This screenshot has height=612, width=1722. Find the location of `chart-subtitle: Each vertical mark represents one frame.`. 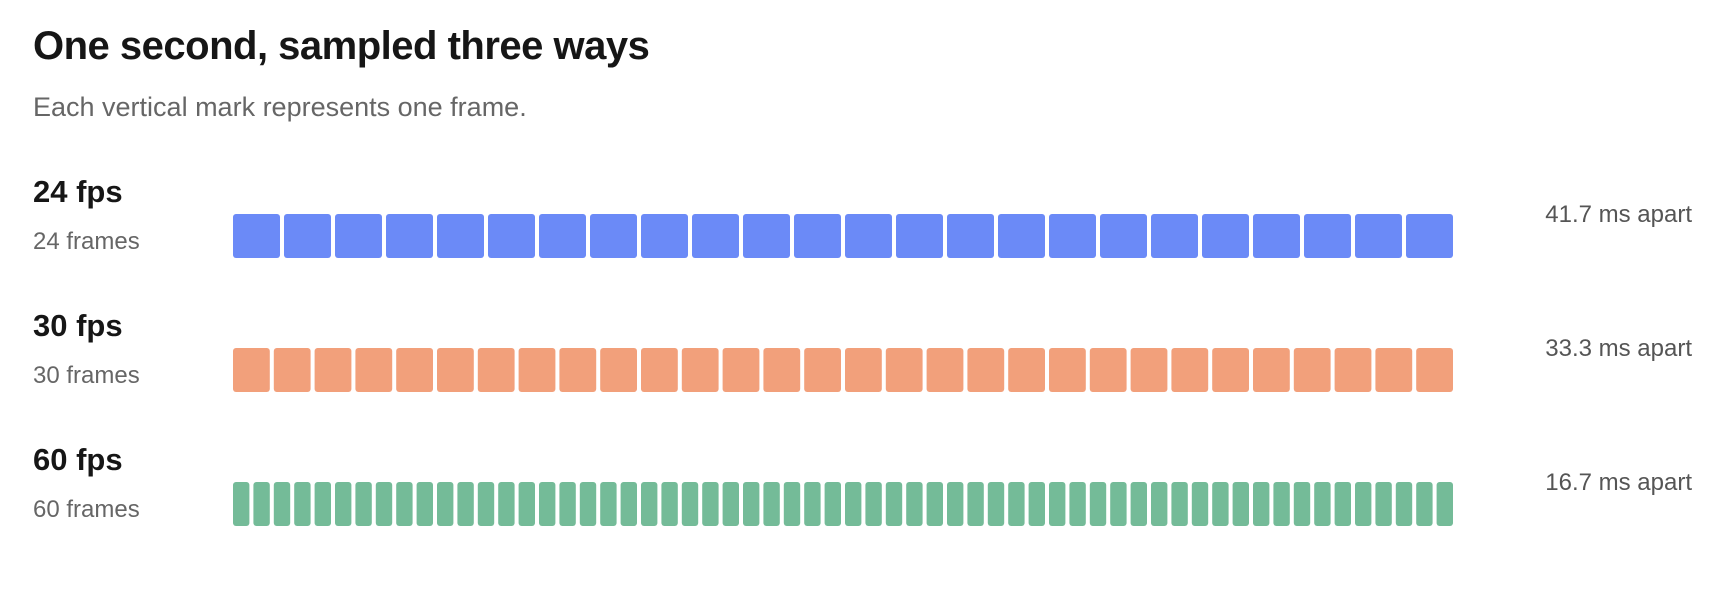

chart-subtitle: Each vertical mark represents one frame. is located at coordinates (280, 107).